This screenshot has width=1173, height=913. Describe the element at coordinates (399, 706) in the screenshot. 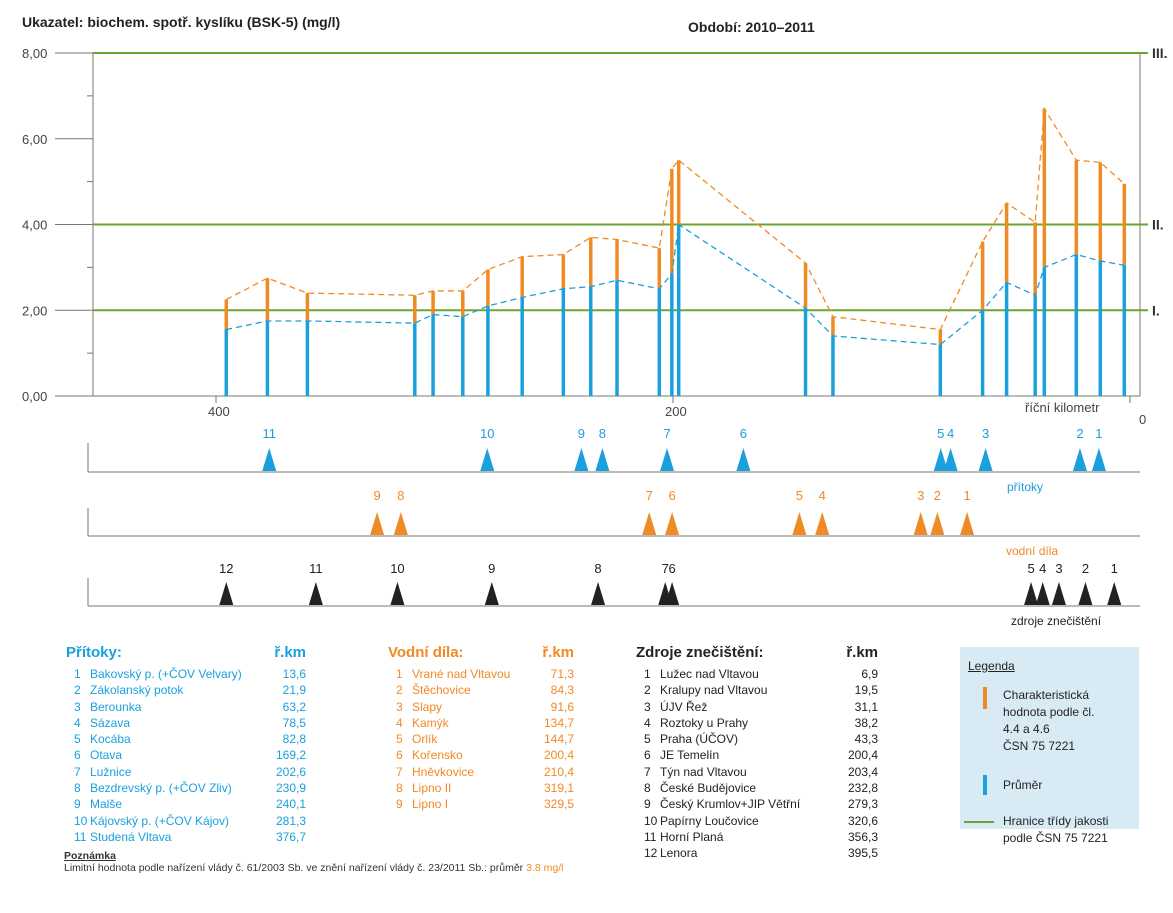

I see `vodni-dilo-number: 3` at that location.